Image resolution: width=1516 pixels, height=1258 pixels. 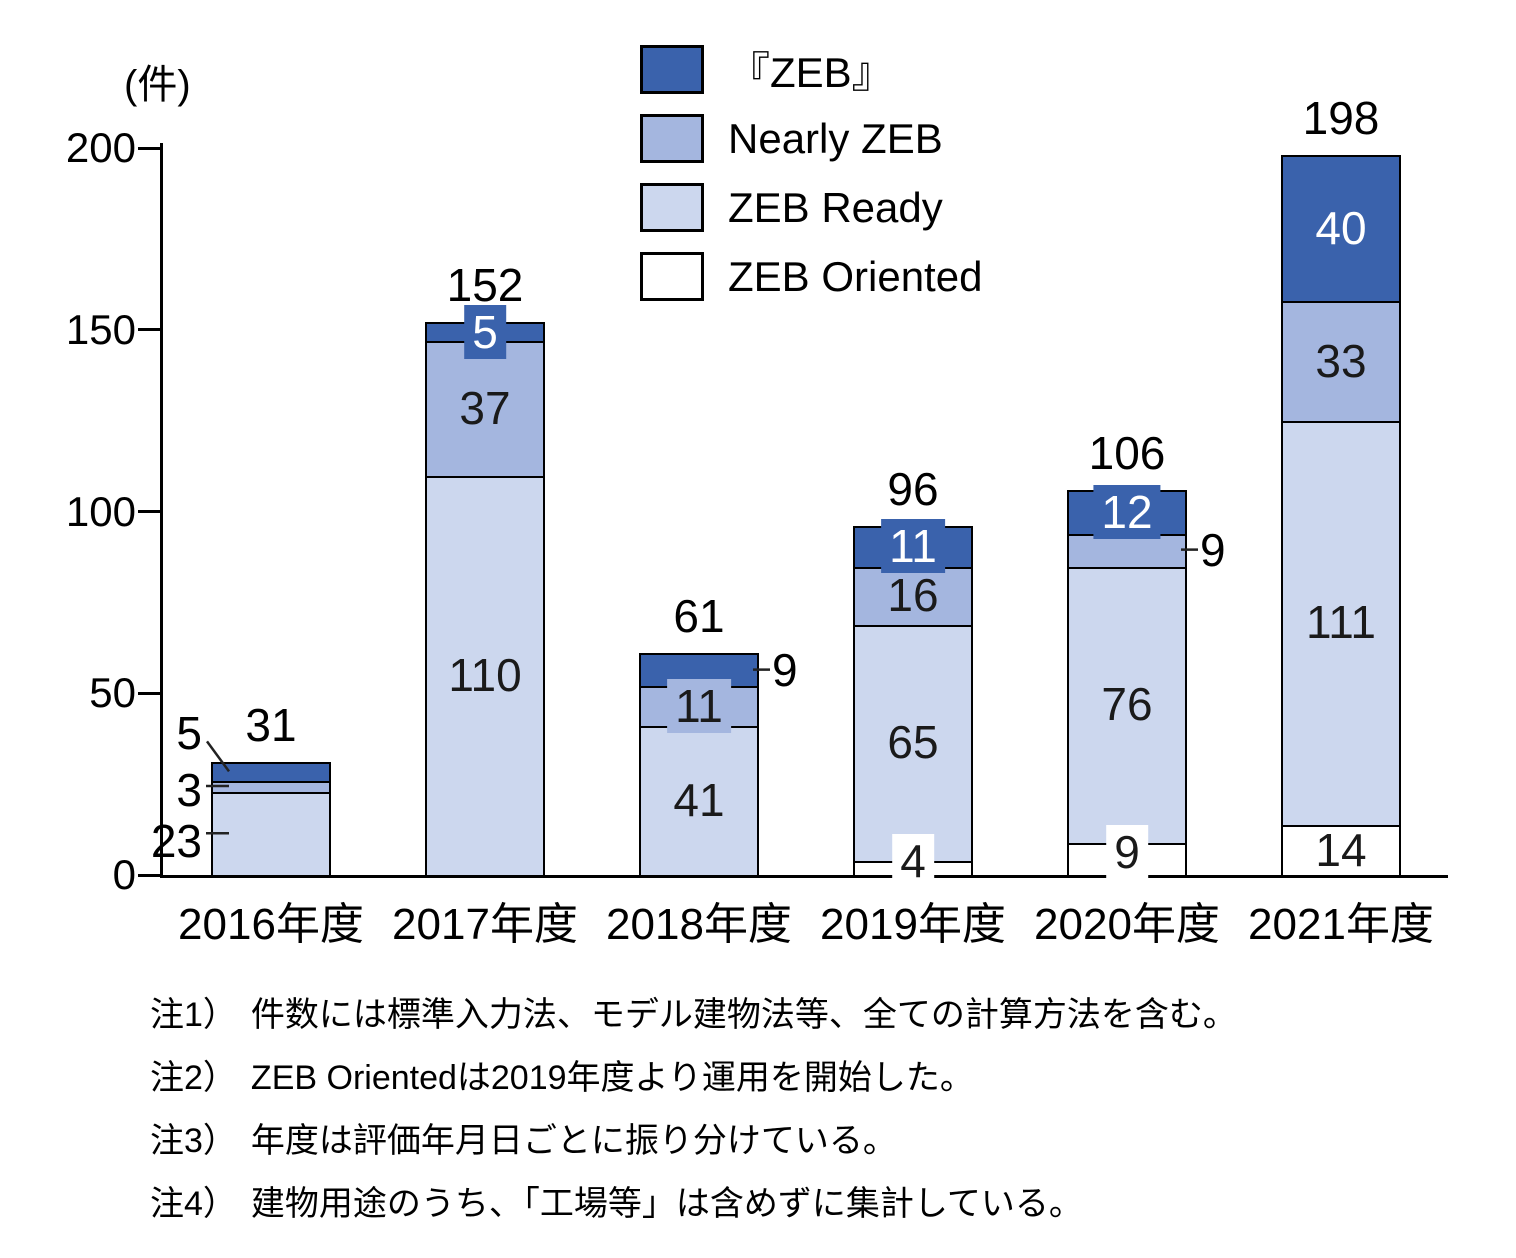 I want to click on footnote-3: 注3） 年度は評価年月日ごとに振り分けている。, so click(x=693, y=1141).